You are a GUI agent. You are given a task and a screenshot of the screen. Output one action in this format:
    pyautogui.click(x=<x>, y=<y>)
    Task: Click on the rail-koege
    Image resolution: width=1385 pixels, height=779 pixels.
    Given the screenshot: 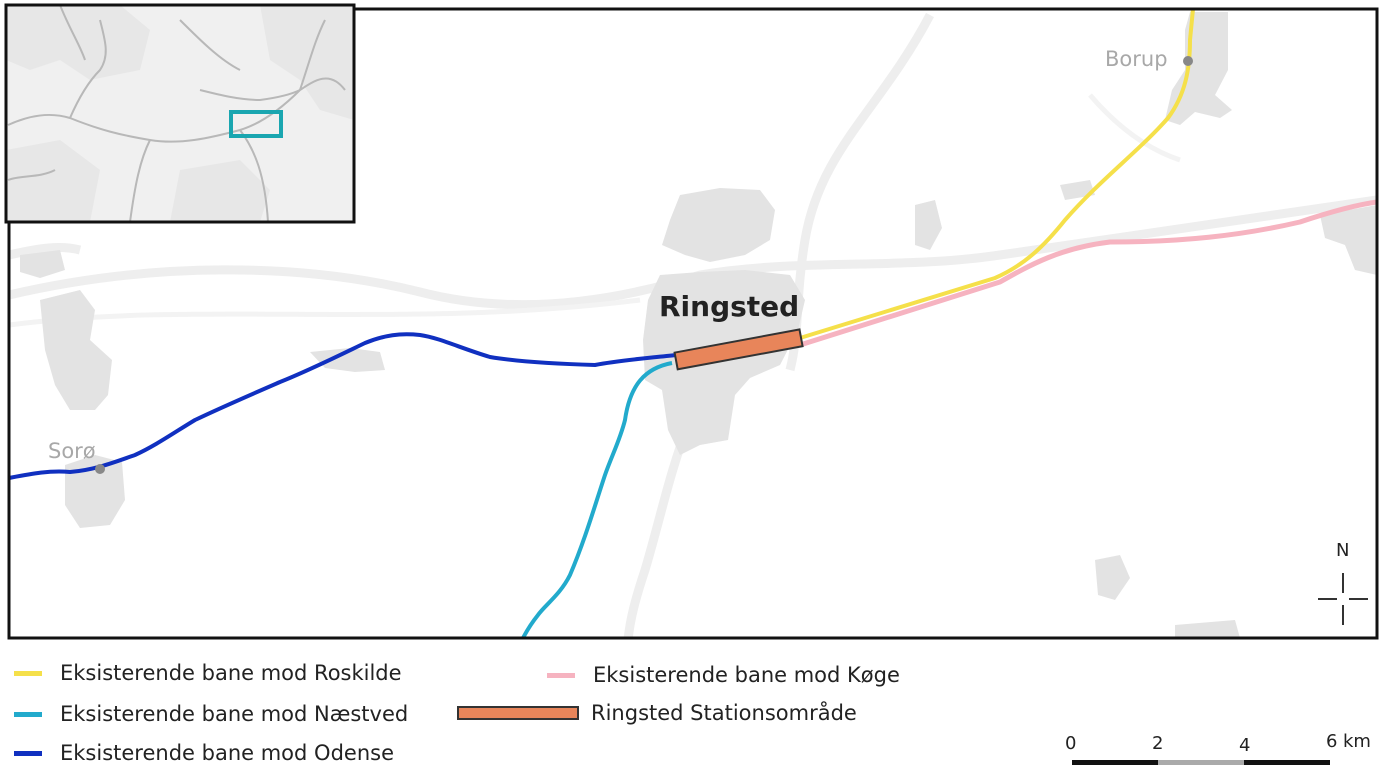 What is the action you would take?
    pyautogui.click(x=1088, y=273)
    